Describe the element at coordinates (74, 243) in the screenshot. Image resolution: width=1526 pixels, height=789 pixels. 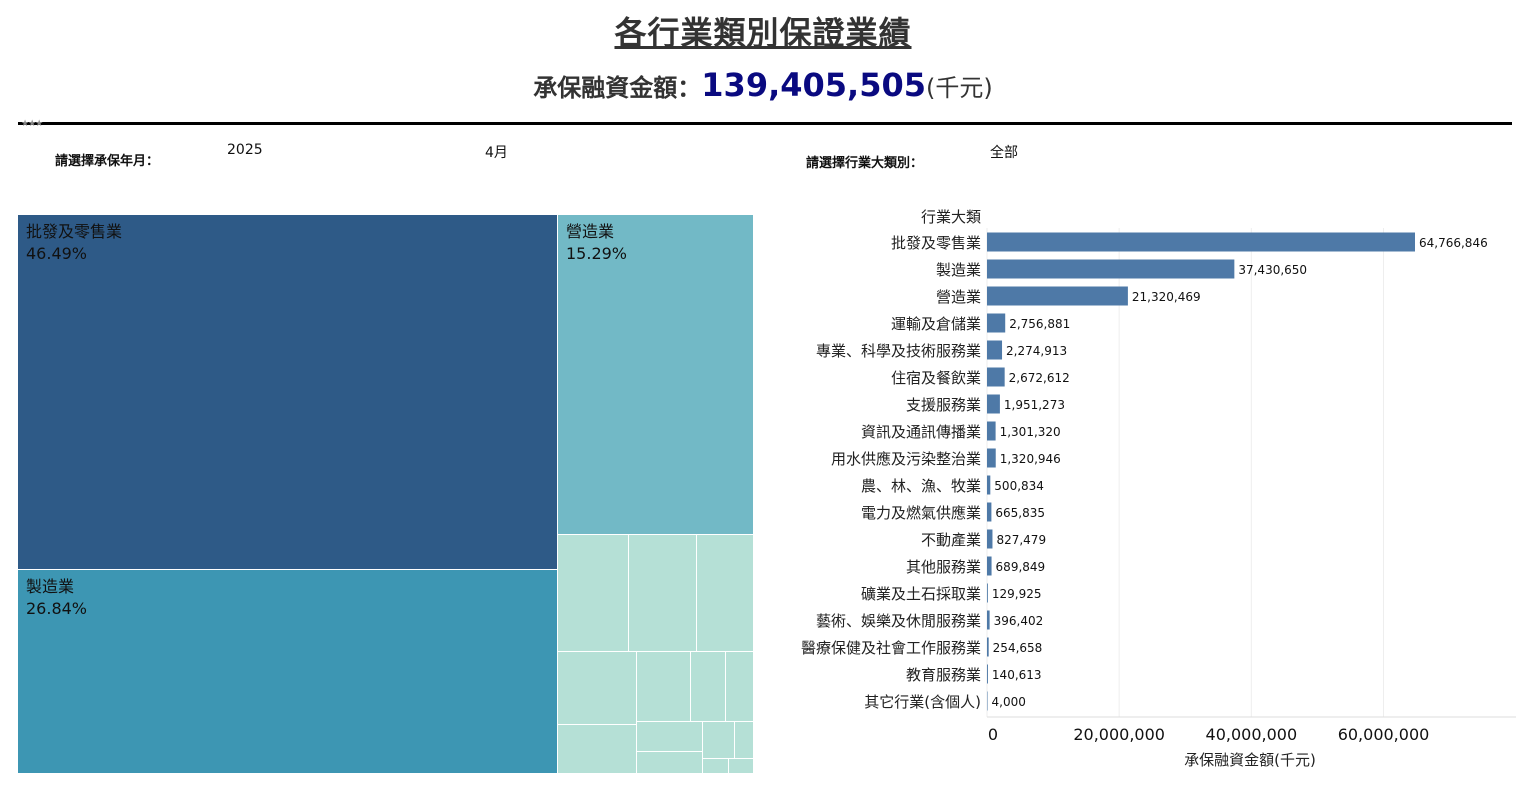
I see `treemap-tile-label: 批發及零售業 46.49%` at that location.